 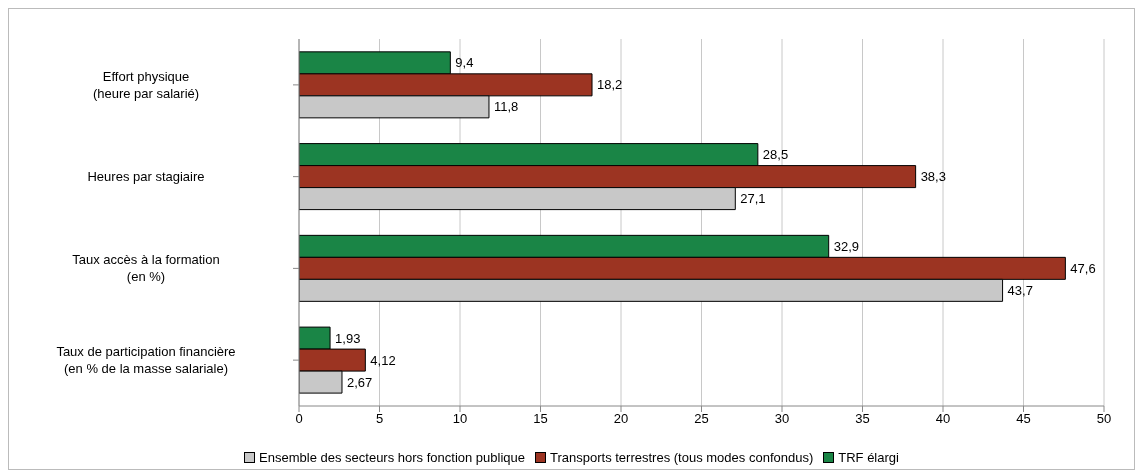 I want to click on data-label: 18,2, so click(x=610, y=85).